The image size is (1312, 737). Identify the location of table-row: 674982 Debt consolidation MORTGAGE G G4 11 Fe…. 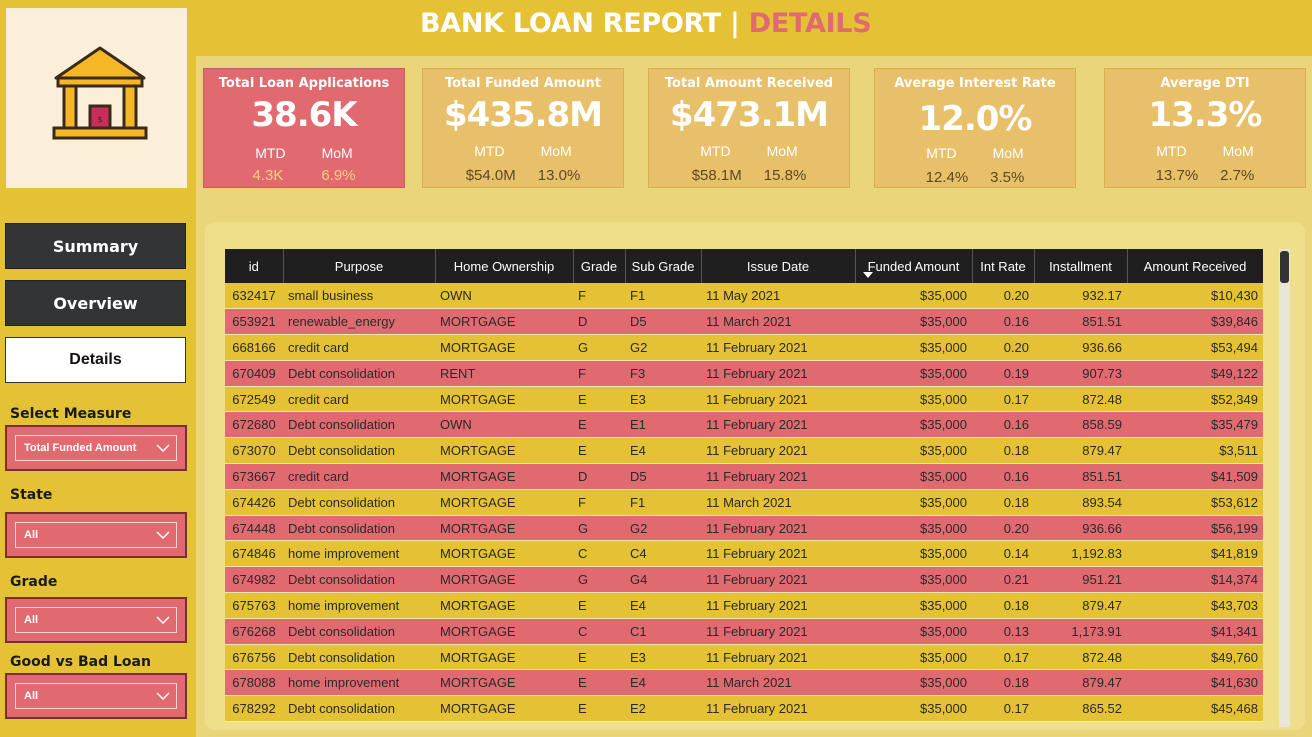
(744, 580).